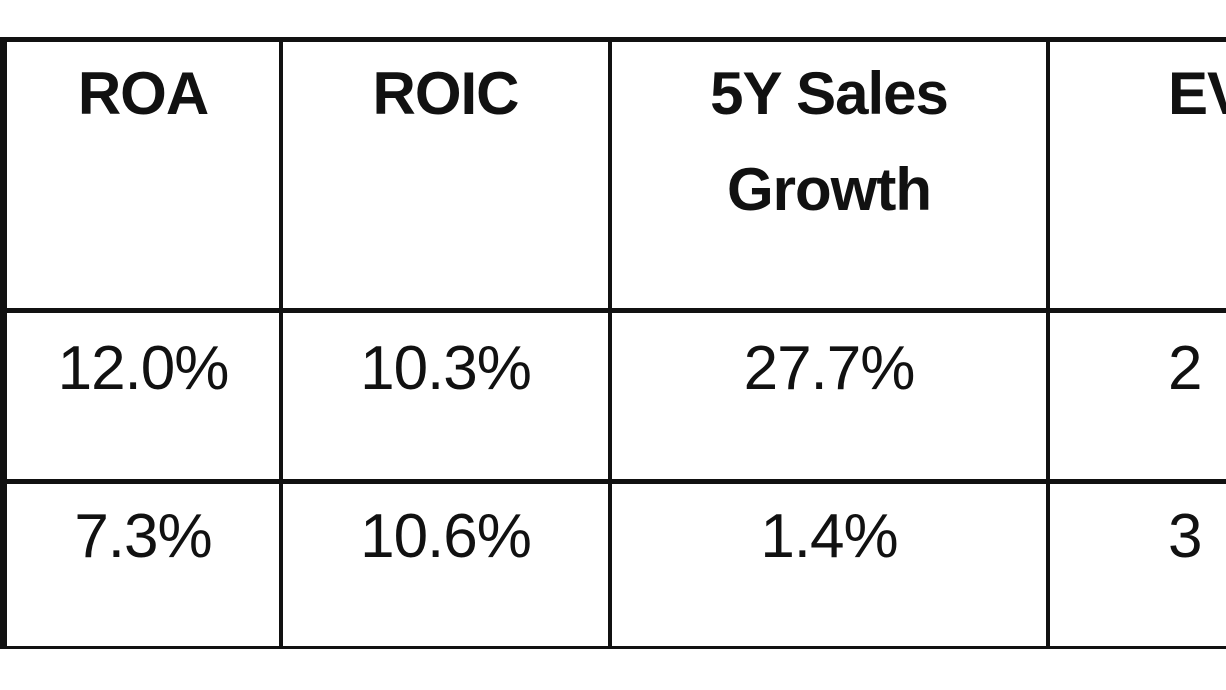 The width and height of the screenshot is (1226, 690). What do you see at coordinates (829, 142) in the screenshot?
I see `column-header-sales-growth: 5Y Sales Growth` at bounding box center [829, 142].